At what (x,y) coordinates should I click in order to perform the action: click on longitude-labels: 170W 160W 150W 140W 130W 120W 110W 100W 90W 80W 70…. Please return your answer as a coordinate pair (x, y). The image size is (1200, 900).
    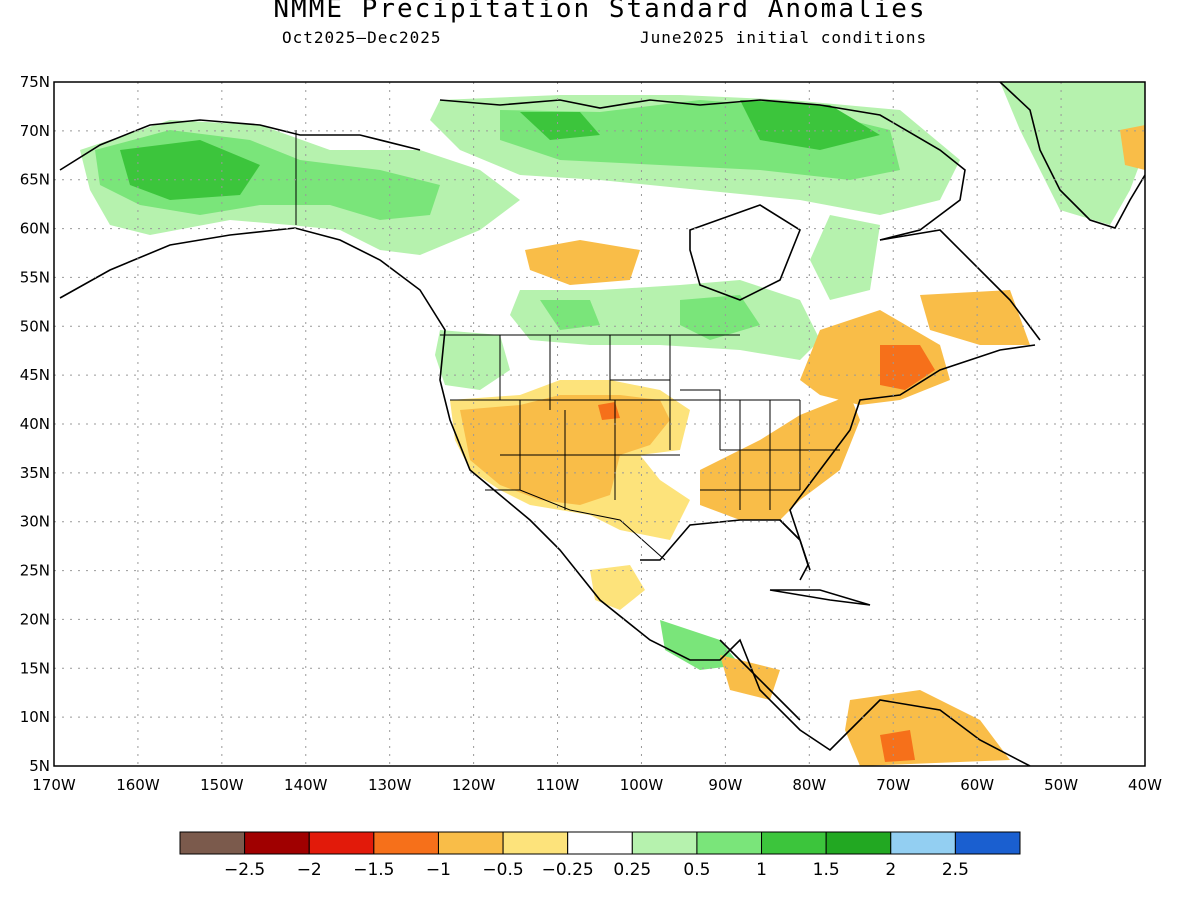
    Looking at the image, I should click on (597, 785).